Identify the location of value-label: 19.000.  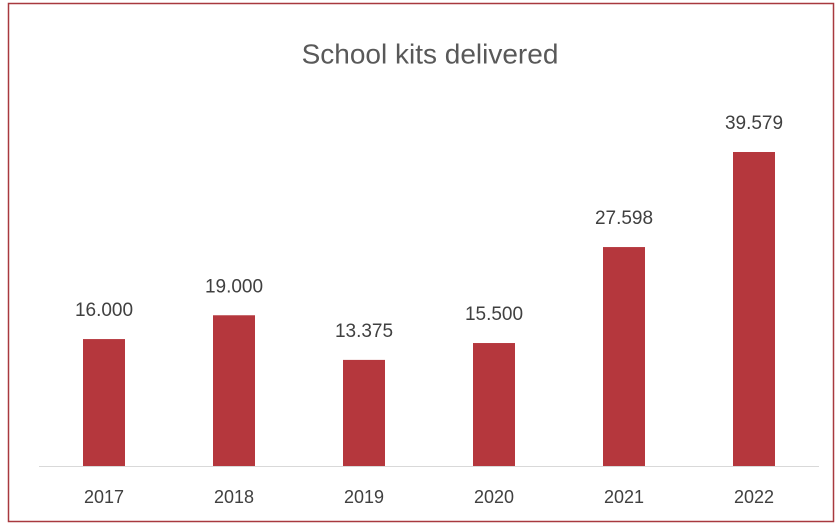
(234, 286).